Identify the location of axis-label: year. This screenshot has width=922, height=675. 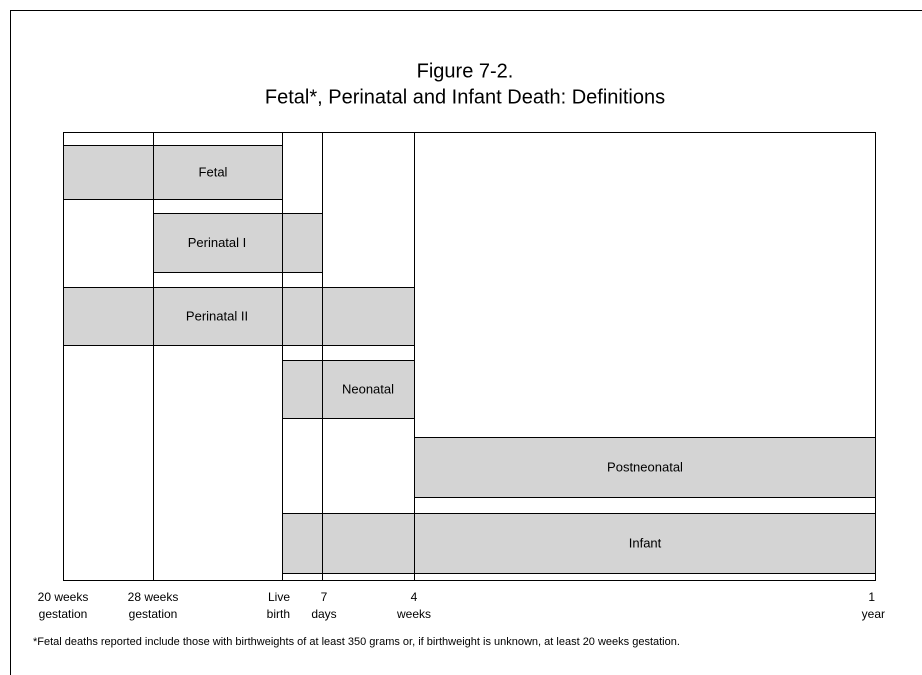
(873, 614).